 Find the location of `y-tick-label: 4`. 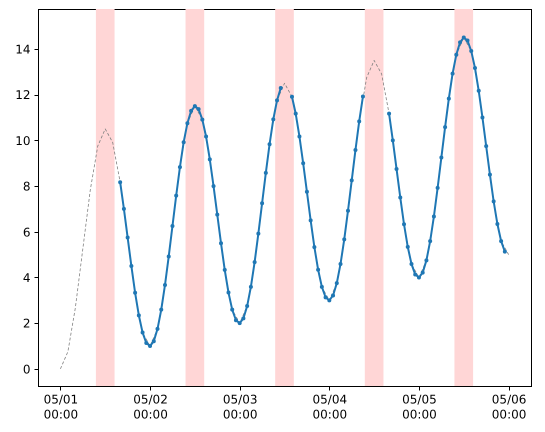

y-tick-label: 4 is located at coordinates (26, 277).